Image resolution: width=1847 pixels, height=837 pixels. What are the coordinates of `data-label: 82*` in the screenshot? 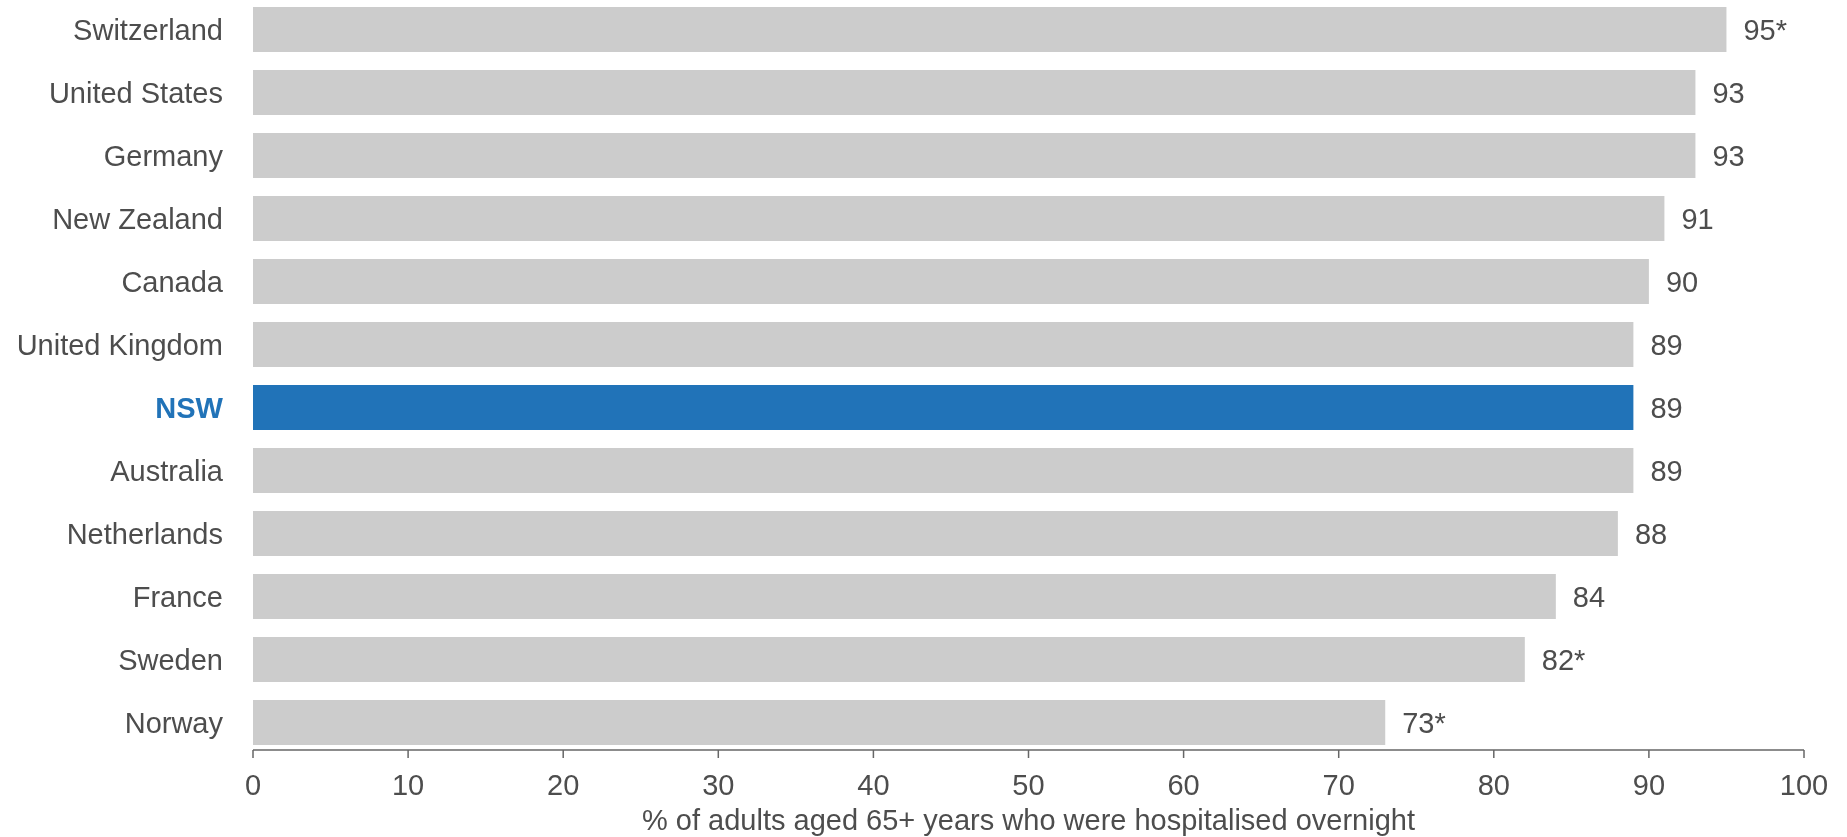 It's located at (1563, 659).